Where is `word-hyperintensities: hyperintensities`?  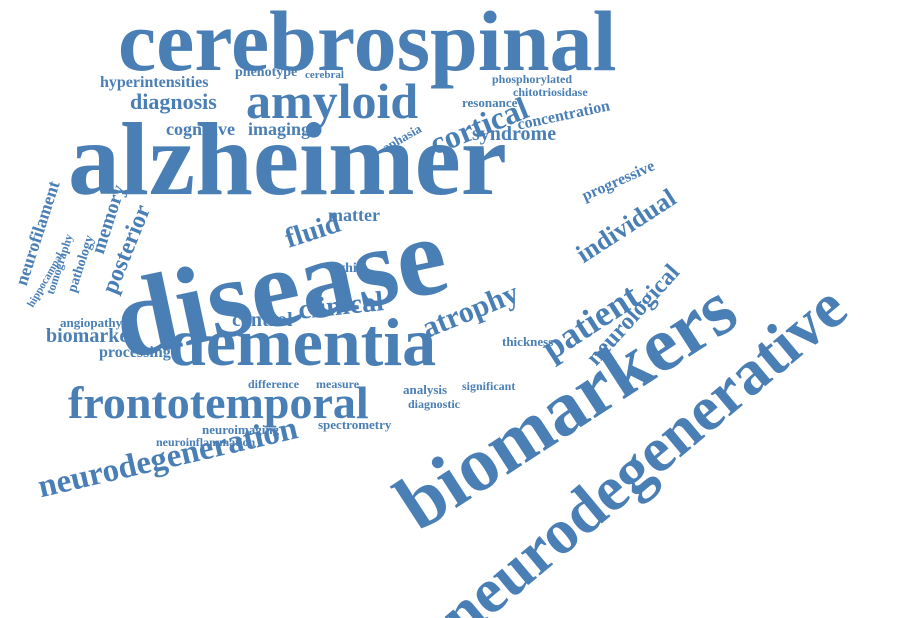
word-hyperintensities: hyperintensities is located at coordinates (154, 82).